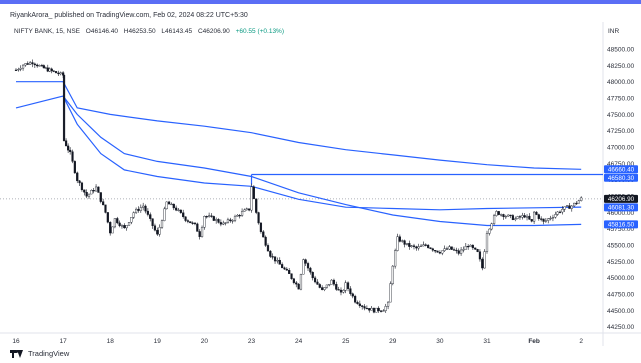 The height and width of the screenshot is (363, 641). What do you see at coordinates (621, 199) in the screenshot?
I see `price-badge-label: 46206.90` at bounding box center [621, 199].